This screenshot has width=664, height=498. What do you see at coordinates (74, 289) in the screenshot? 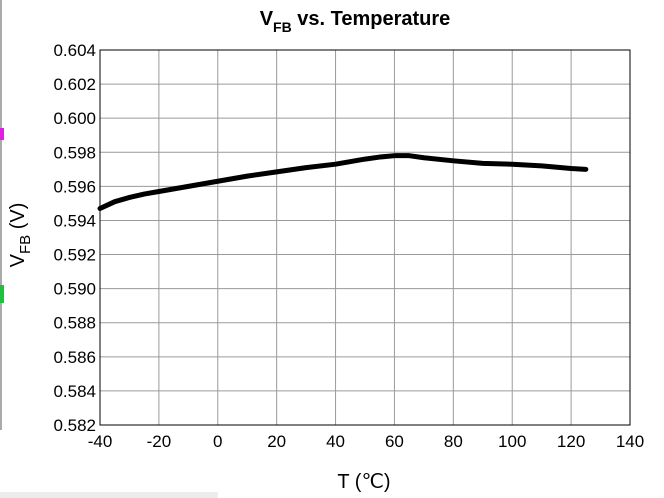
I see `y-tick-label: 0.590` at bounding box center [74, 289].